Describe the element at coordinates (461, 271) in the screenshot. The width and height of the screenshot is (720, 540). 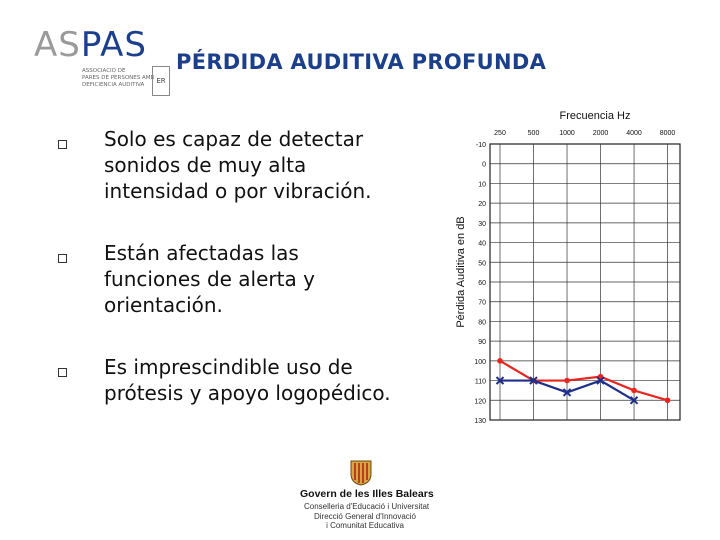
I see `y-axis-label: Pérdida Auditiva en dB` at that location.